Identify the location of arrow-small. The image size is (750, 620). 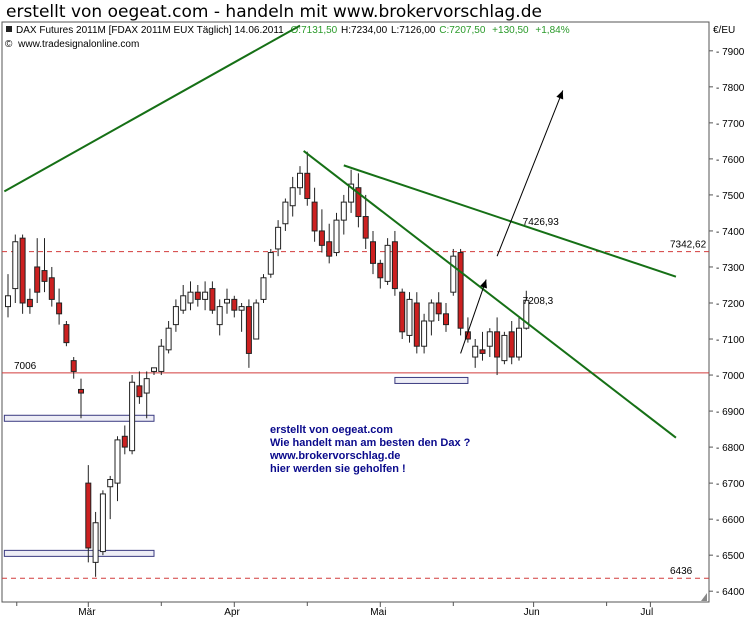
(473, 316).